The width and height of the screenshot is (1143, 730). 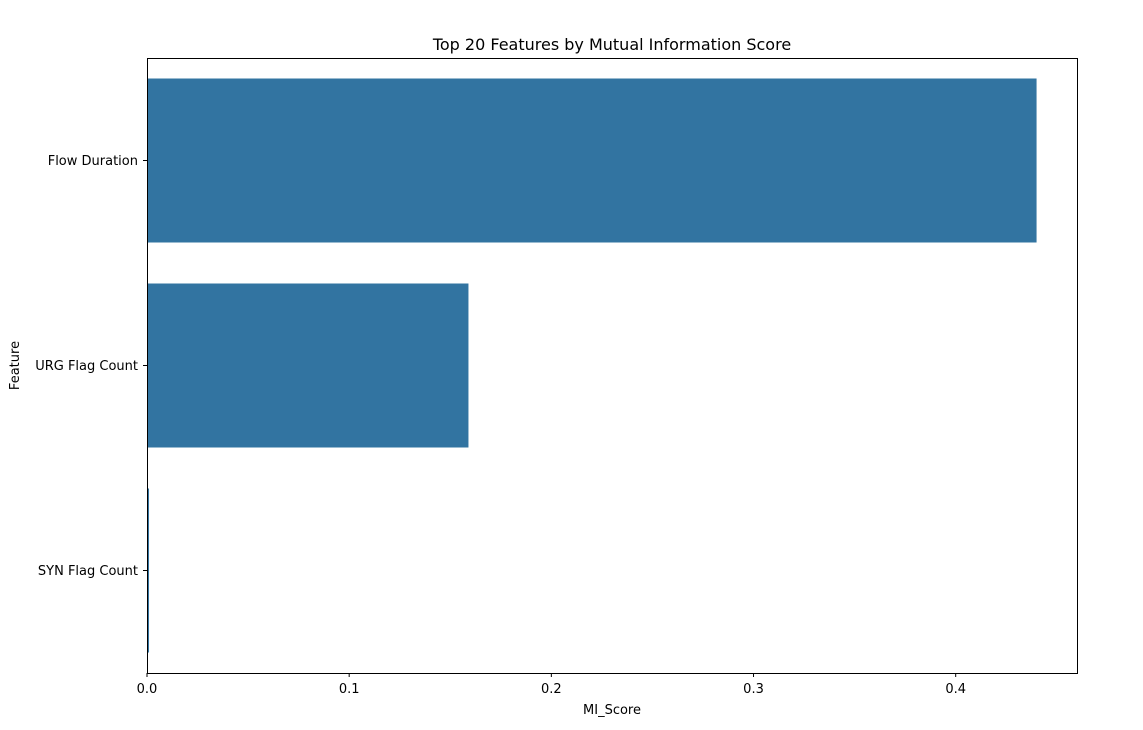 I want to click on x-axis-ticks: 0.0 0.1 0.2 0.3 0.4, so click(x=551, y=685).